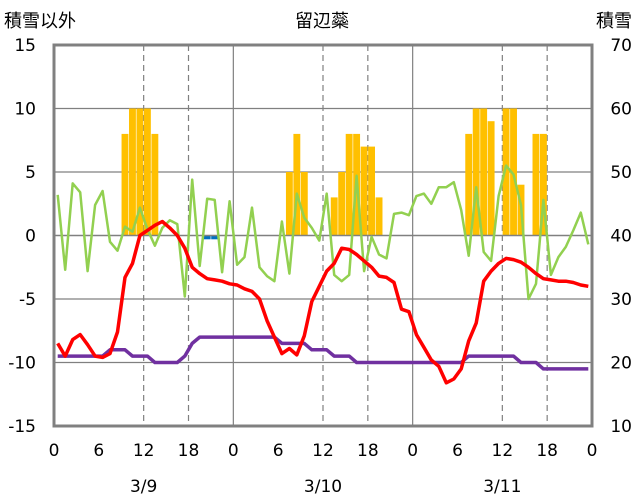 The height and width of the screenshot is (501, 636). I want to click on right-tick-label: 50, so click(621, 173).